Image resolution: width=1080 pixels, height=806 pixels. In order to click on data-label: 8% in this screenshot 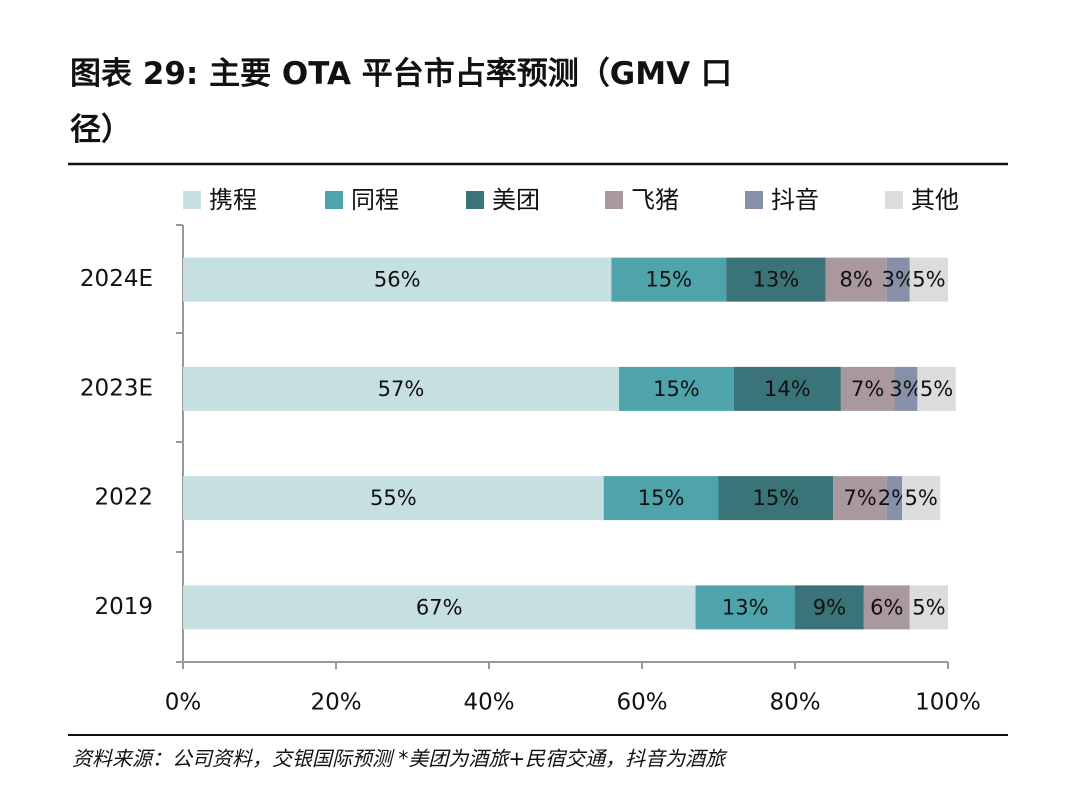, I will do `click(856, 280)`.